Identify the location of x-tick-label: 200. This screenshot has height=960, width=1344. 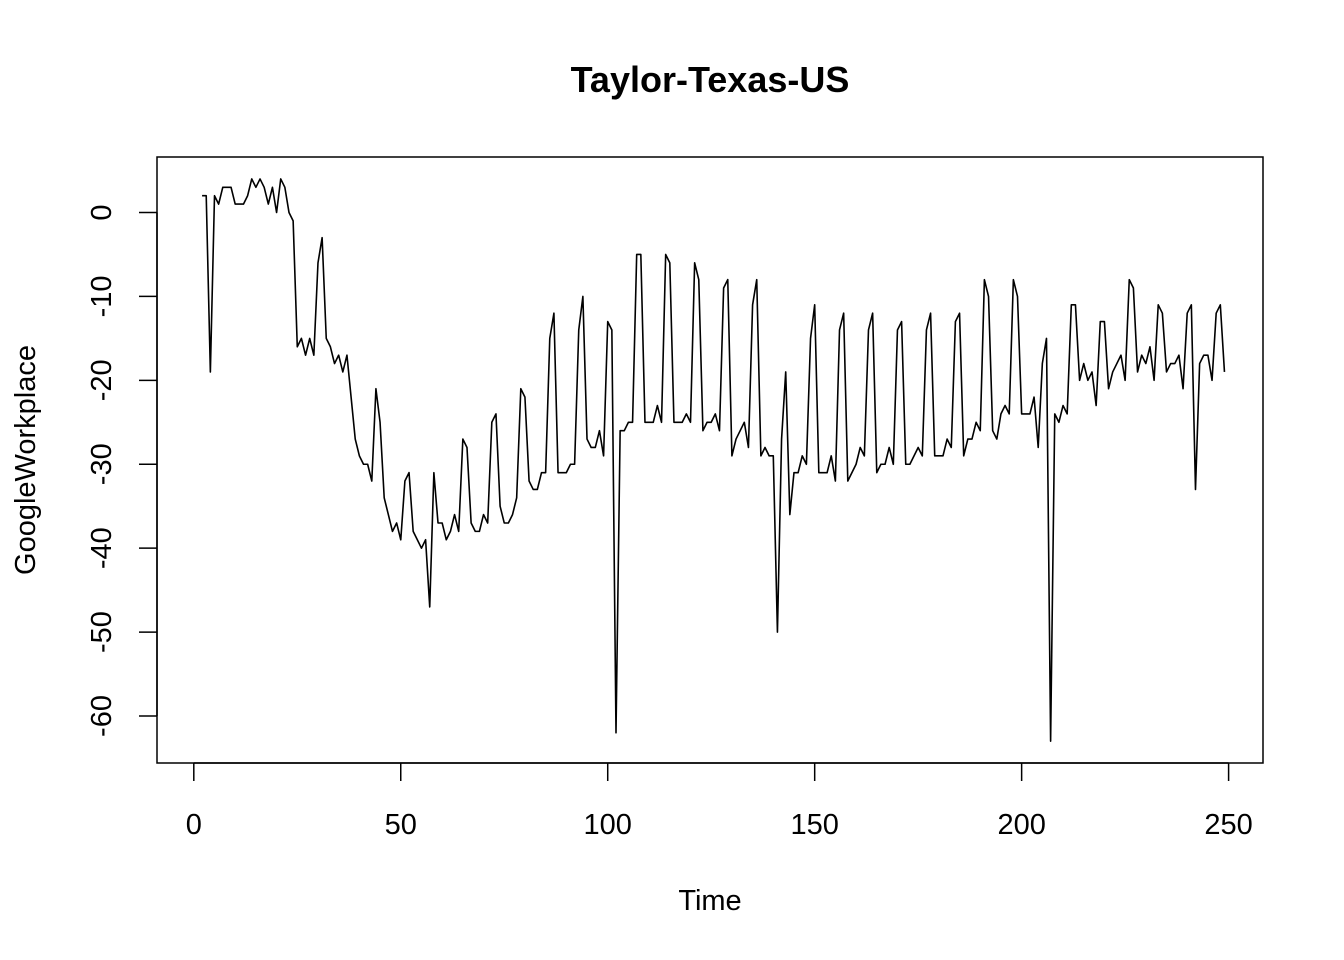
(1021, 825).